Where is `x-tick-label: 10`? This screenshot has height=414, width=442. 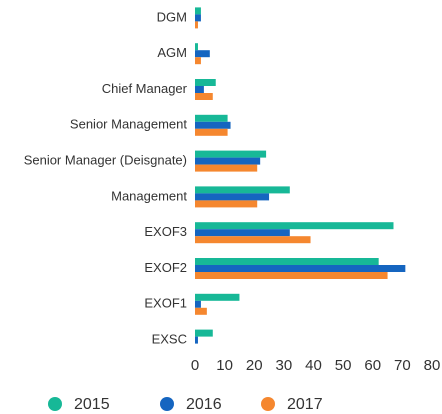 x-tick-label: 10 is located at coordinates (224, 365).